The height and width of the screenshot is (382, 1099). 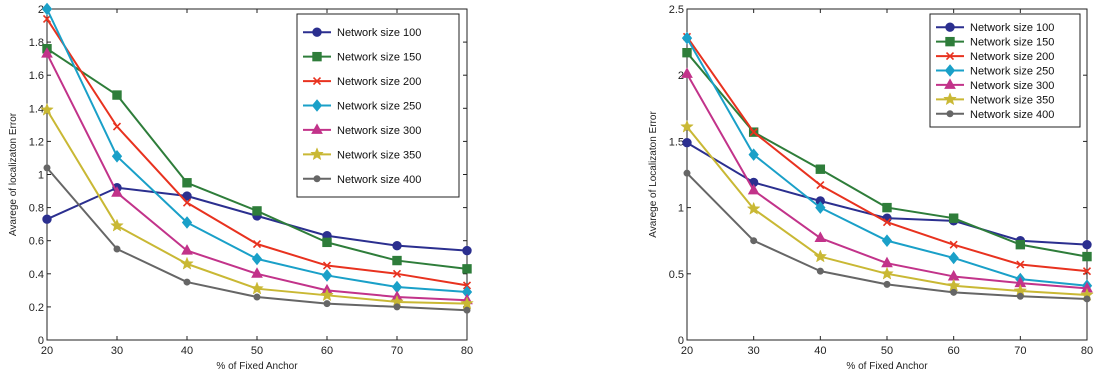 What do you see at coordinates (41, 341) in the screenshot?
I see `y-tick-label: 0` at bounding box center [41, 341].